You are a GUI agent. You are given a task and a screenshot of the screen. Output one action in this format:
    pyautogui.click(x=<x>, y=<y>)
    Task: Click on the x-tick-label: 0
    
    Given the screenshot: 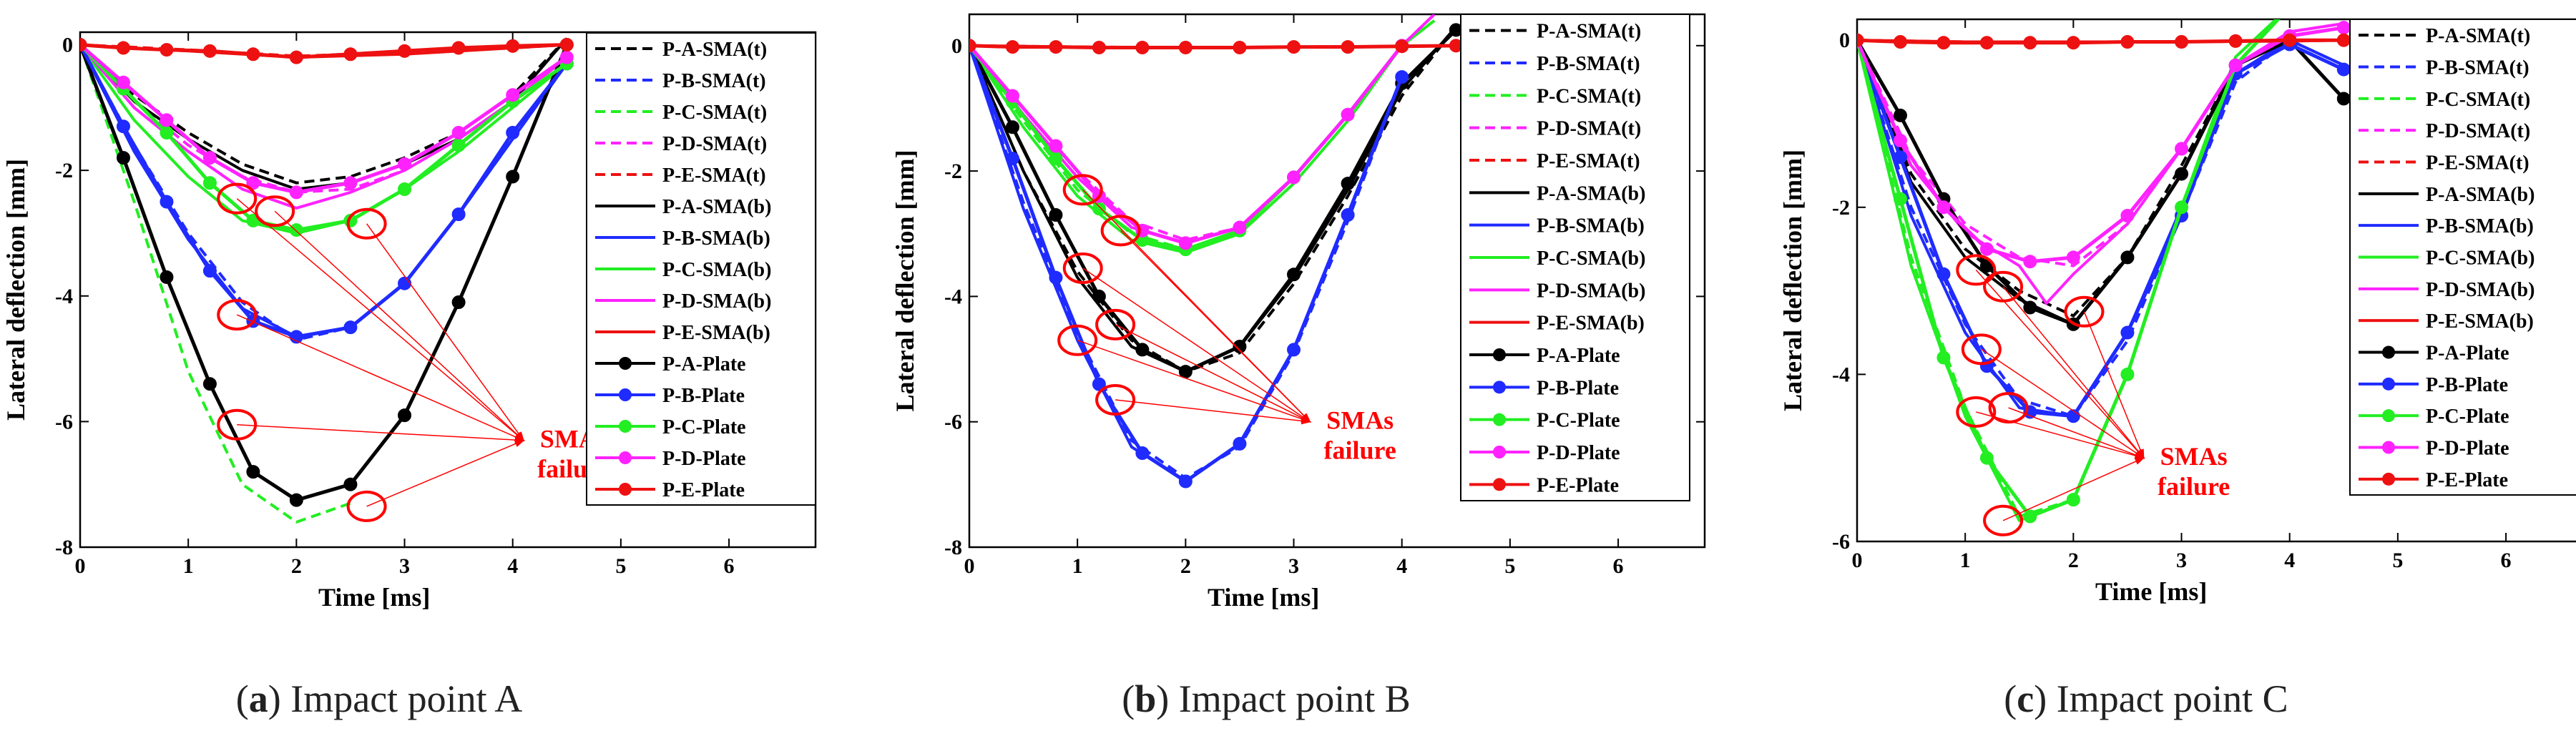 What is the action you would take?
    pyautogui.click(x=80, y=566)
    